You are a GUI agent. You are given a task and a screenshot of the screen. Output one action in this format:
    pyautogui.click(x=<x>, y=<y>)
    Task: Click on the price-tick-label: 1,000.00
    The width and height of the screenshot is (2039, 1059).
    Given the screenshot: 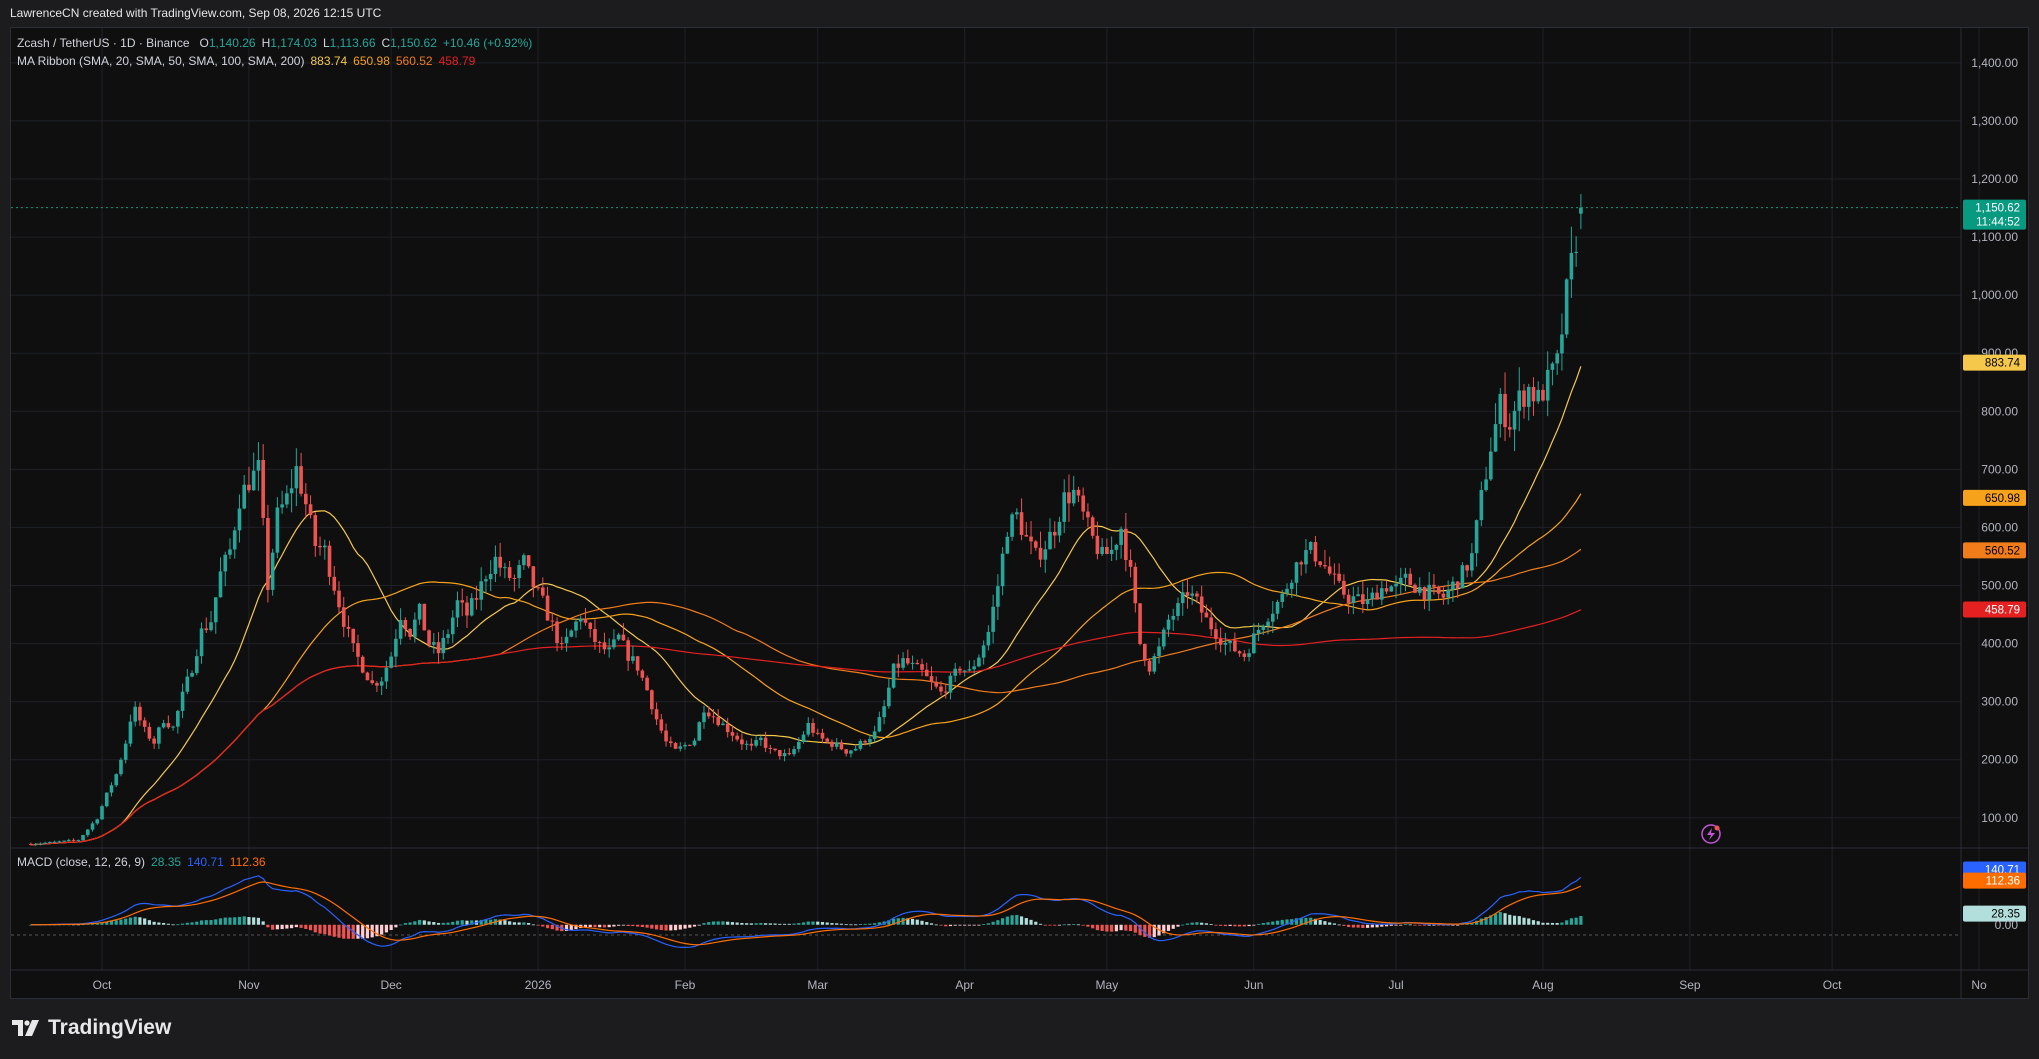 What is the action you would take?
    pyautogui.click(x=1994, y=295)
    